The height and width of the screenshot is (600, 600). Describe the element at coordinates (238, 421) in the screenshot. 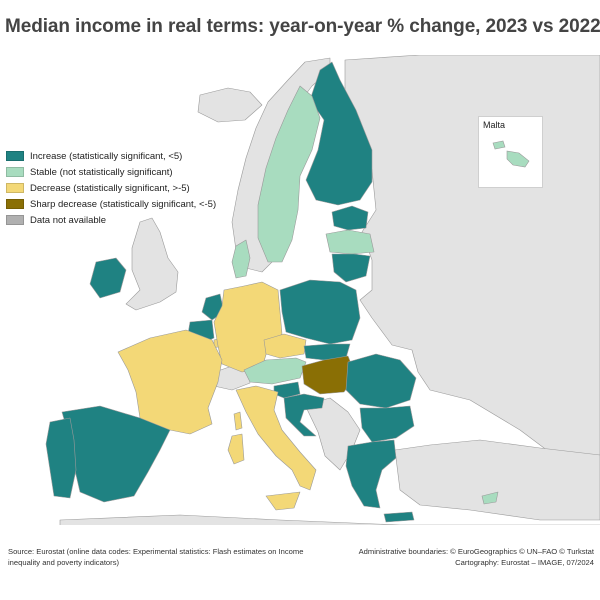

I see `corsica-region` at that location.